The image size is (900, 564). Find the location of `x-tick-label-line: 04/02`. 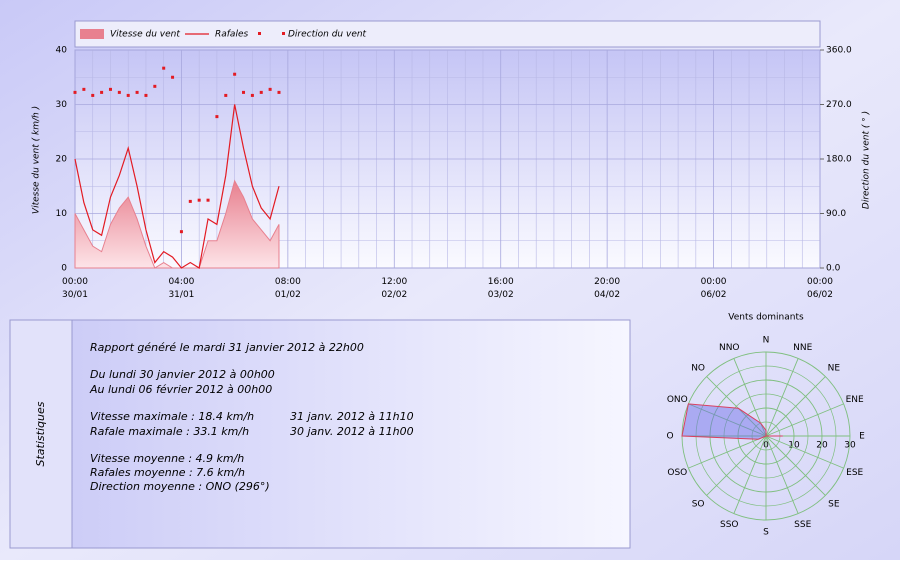

x-tick-label-line: 04/02 is located at coordinates (607, 295).